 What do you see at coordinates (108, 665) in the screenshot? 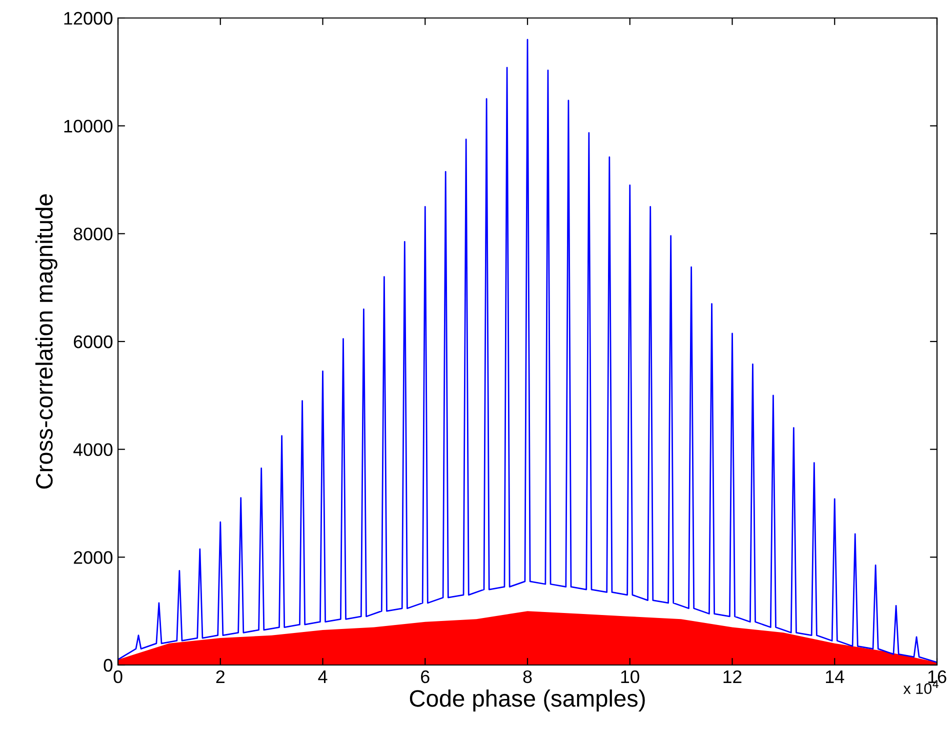
I see `y-tick-label: 0` at bounding box center [108, 665].